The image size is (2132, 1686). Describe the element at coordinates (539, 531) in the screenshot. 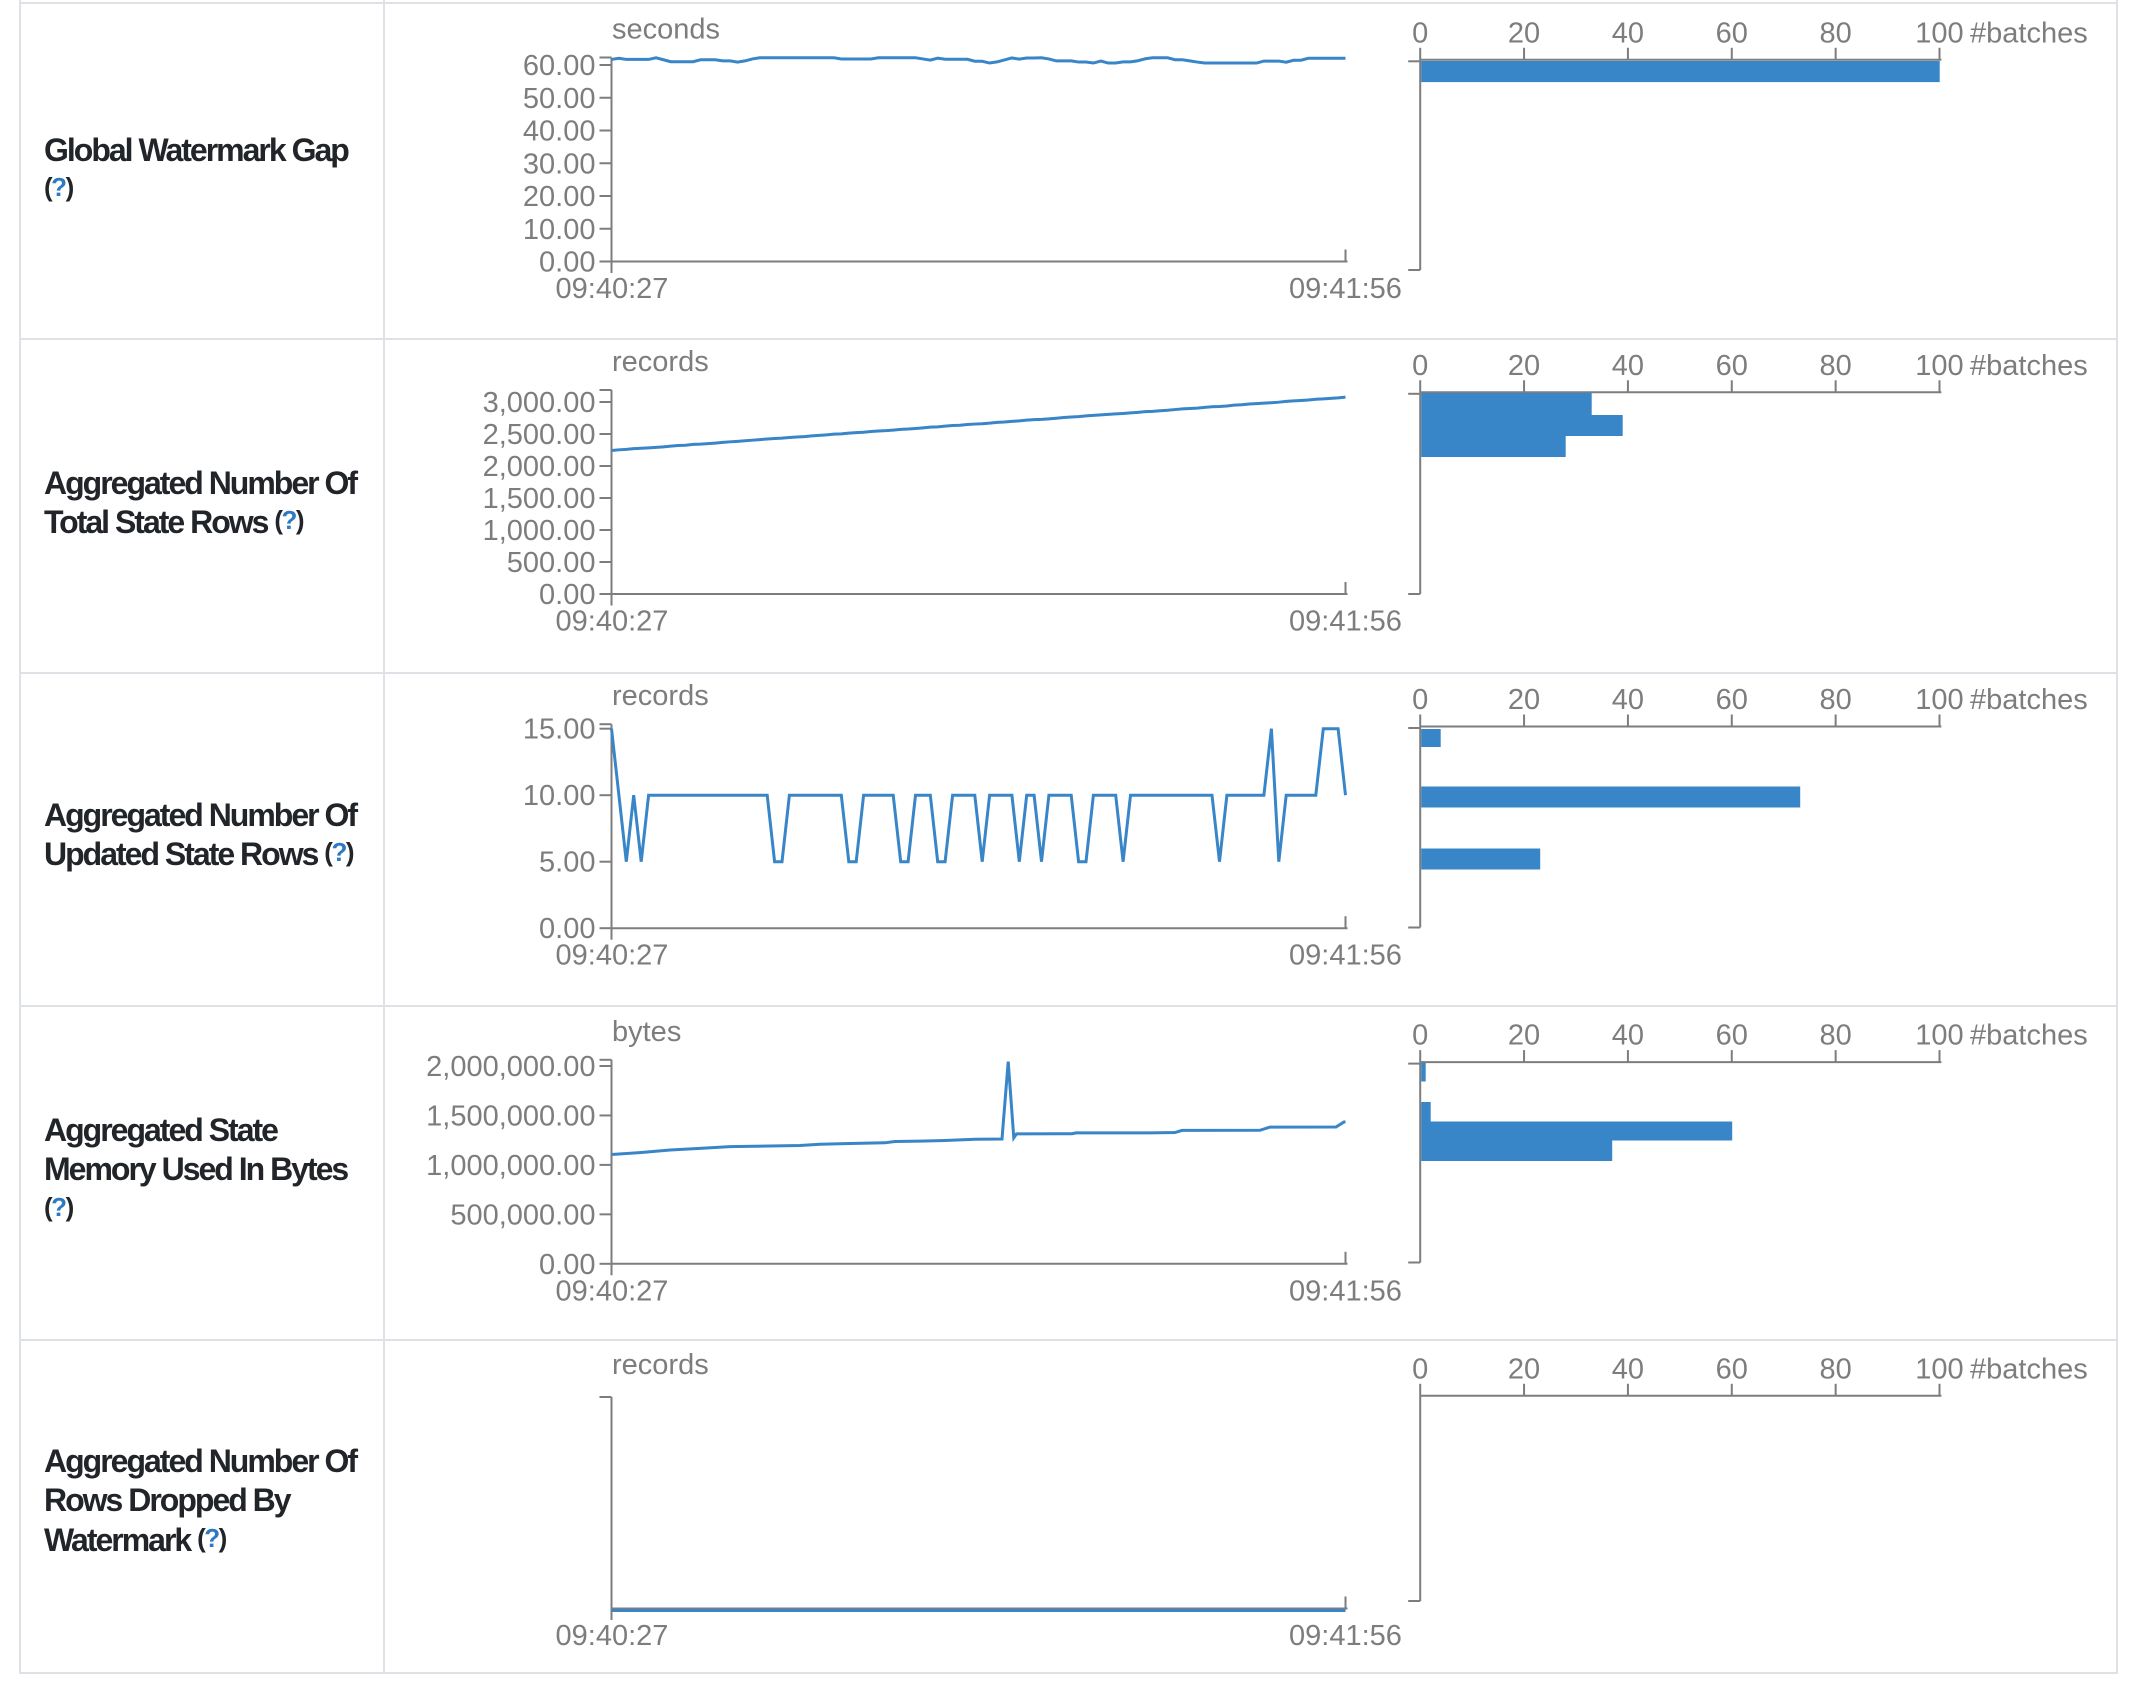

I see `svg-text: 1,000.00` at that location.